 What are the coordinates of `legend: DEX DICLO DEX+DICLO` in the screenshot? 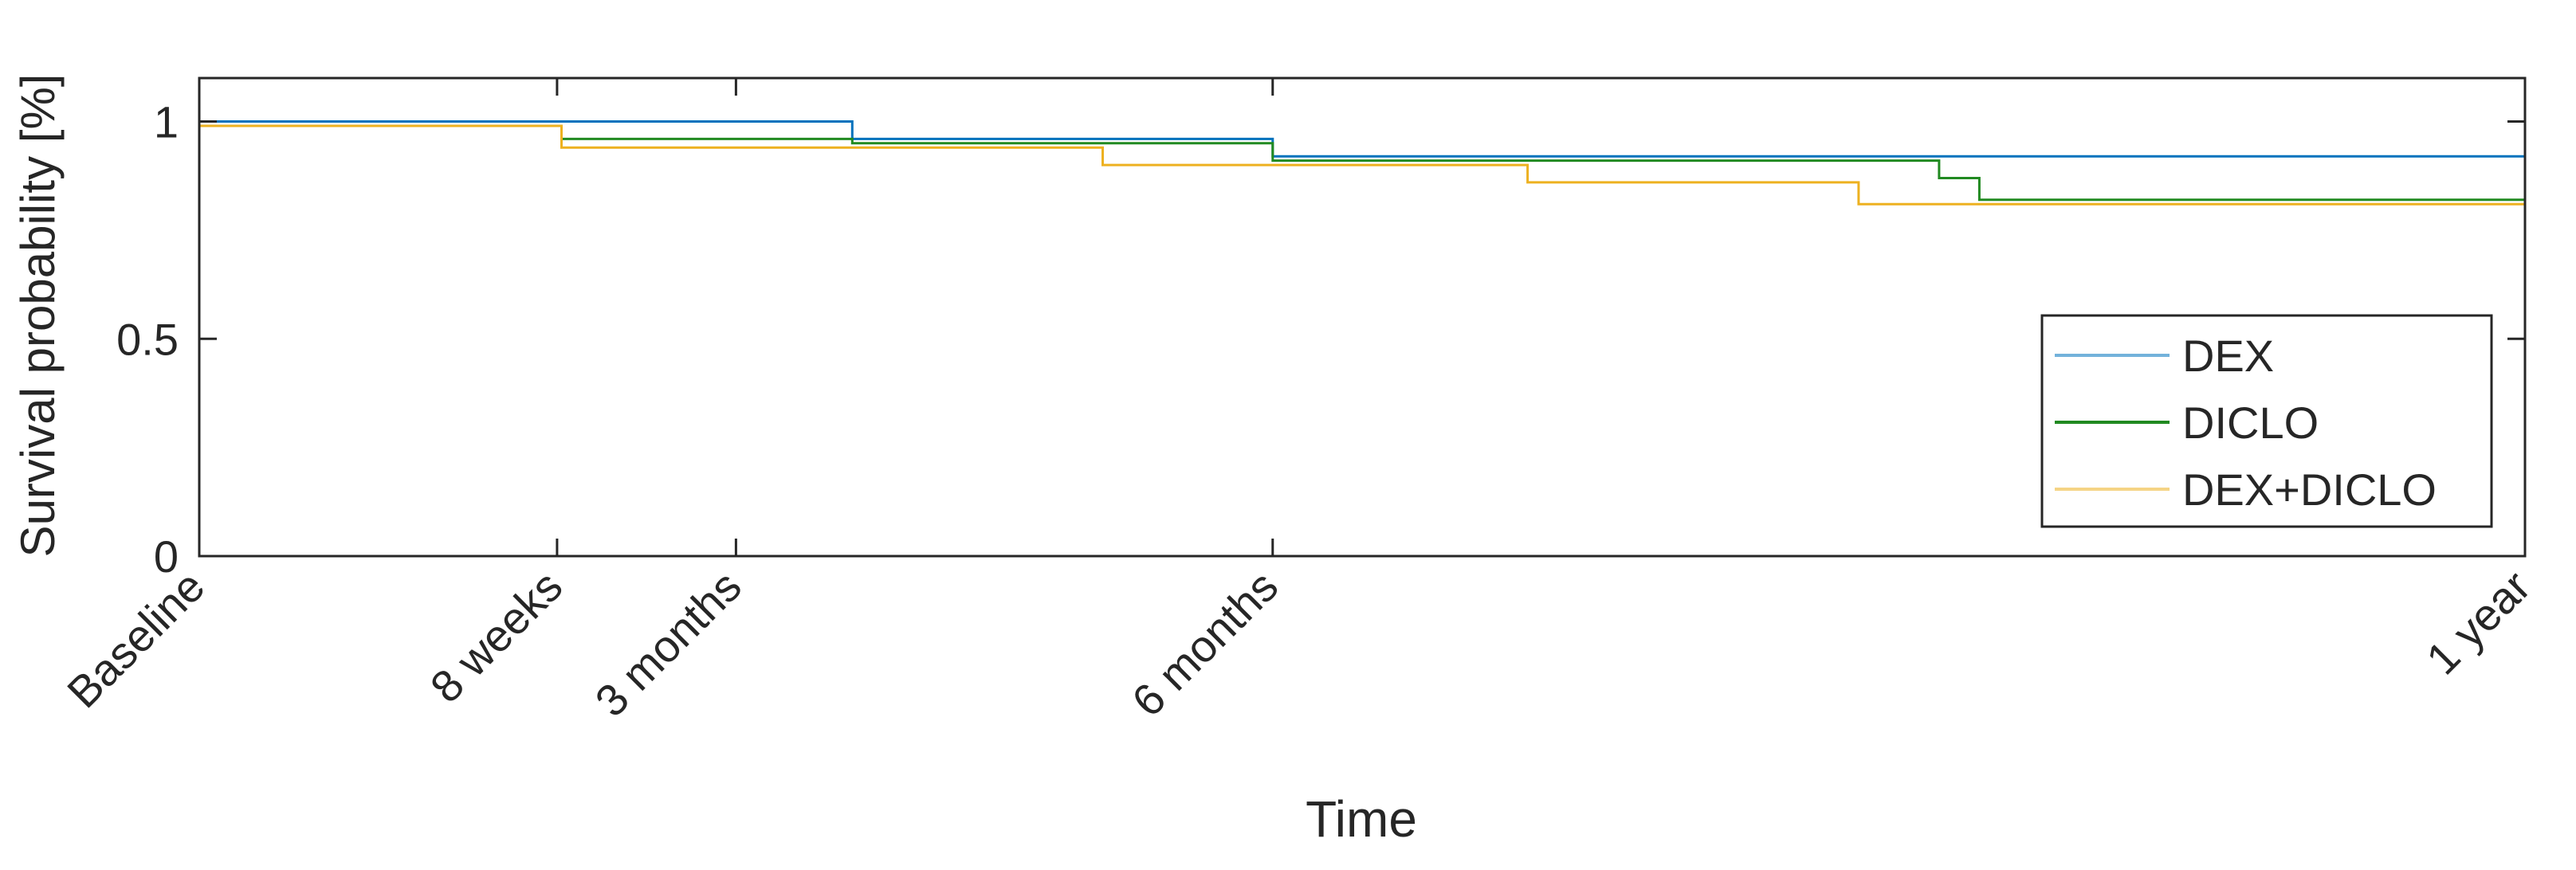 It's located at (2266, 421).